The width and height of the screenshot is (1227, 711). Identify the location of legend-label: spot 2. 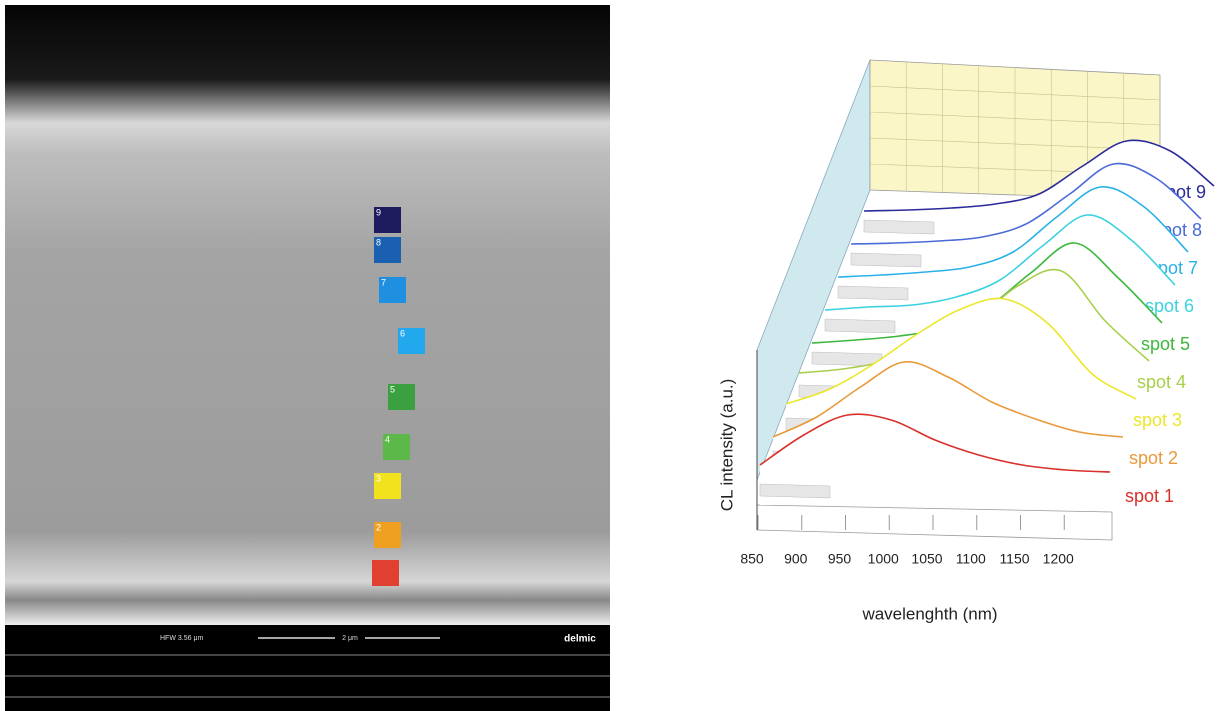
(1153, 458).